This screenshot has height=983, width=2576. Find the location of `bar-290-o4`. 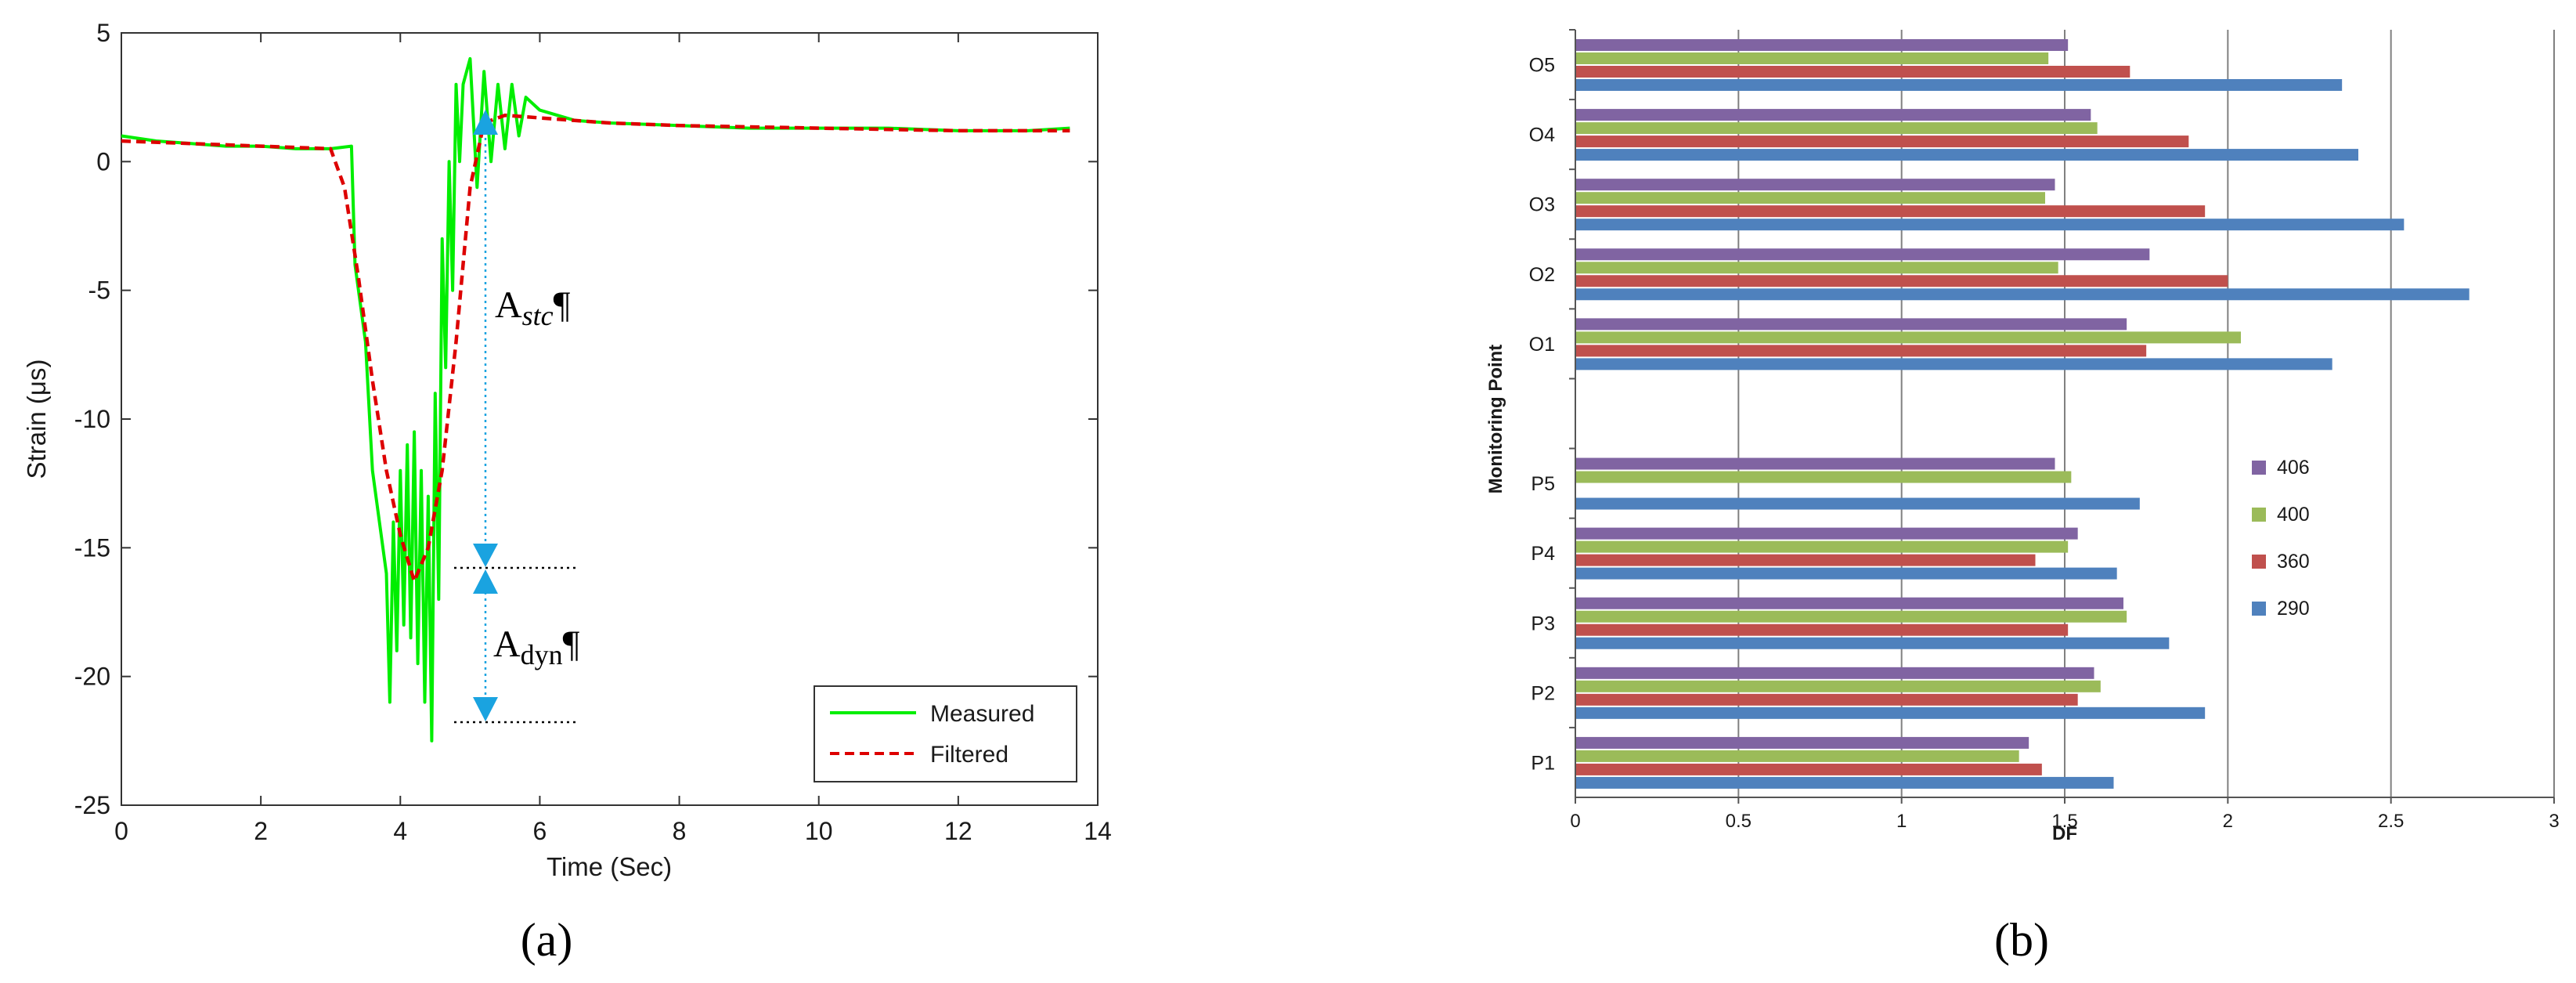

bar-290-o4 is located at coordinates (1966, 155).